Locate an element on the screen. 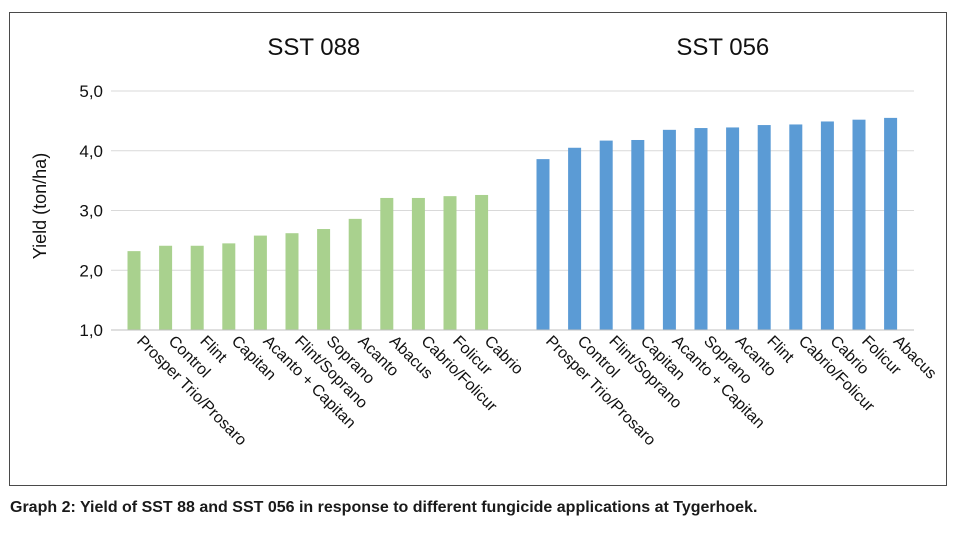 This screenshot has height=535, width=960. x-tick-label: Abacus is located at coordinates (915, 358).